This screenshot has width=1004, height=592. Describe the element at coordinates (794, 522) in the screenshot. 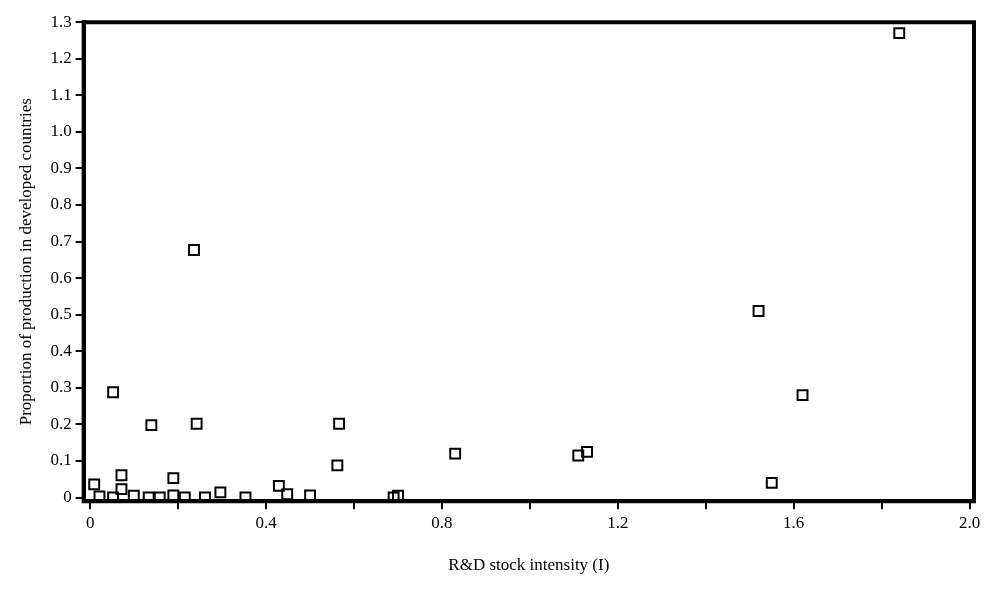

I see `x-tick-label: 1.6` at that location.